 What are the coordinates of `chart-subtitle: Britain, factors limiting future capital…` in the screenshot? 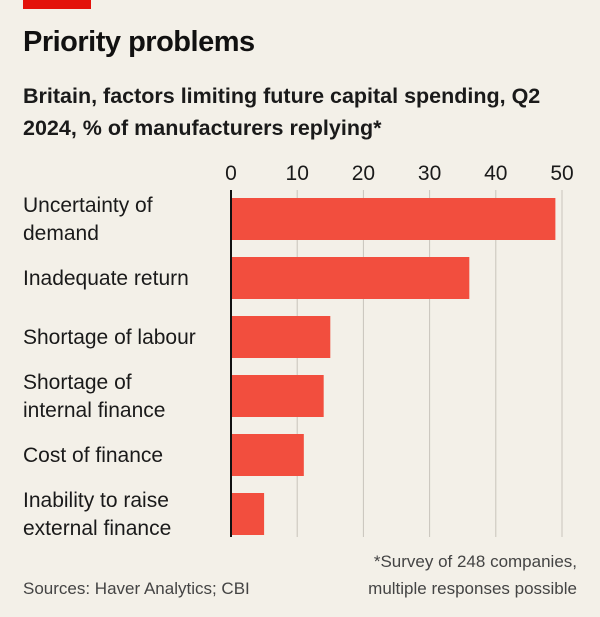 It's located at (282, 112).